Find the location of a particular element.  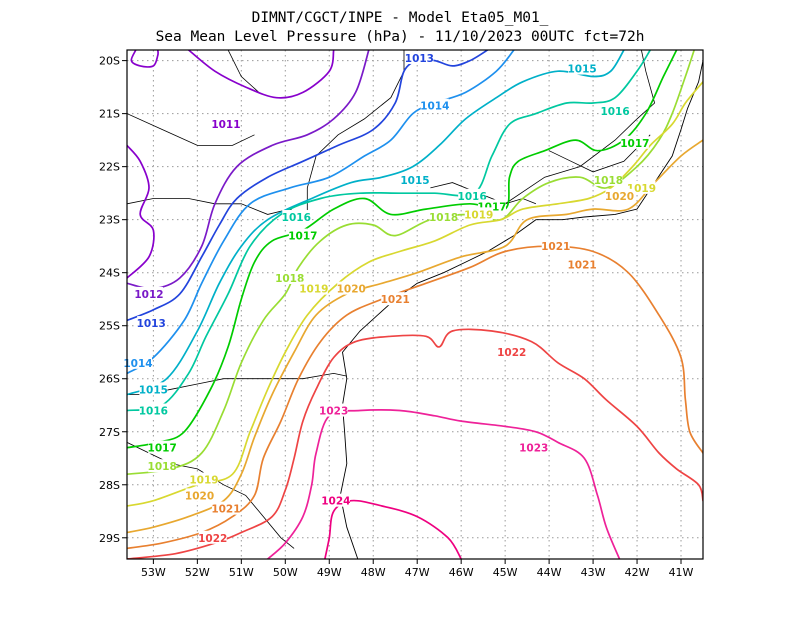

isobar-label-1022: 1022 is located at coordinates (511, 353).